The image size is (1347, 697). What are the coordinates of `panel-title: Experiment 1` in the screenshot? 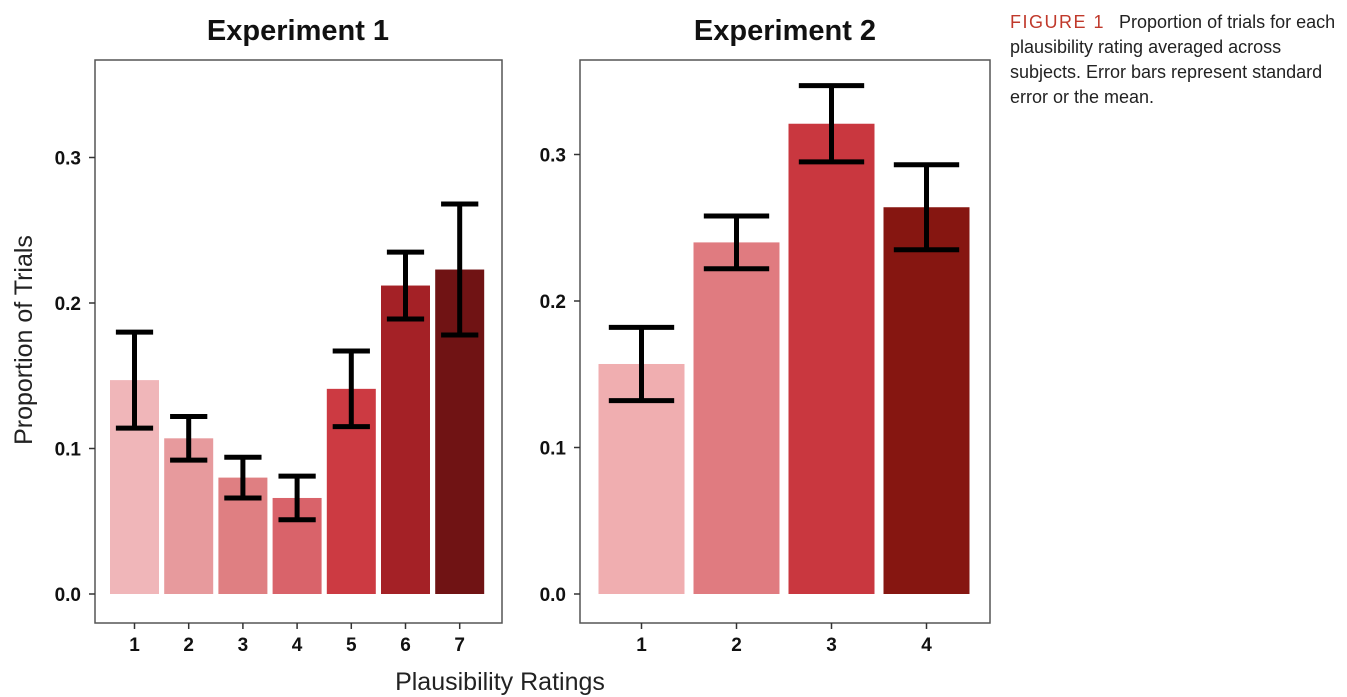 It's located at (298, 31).